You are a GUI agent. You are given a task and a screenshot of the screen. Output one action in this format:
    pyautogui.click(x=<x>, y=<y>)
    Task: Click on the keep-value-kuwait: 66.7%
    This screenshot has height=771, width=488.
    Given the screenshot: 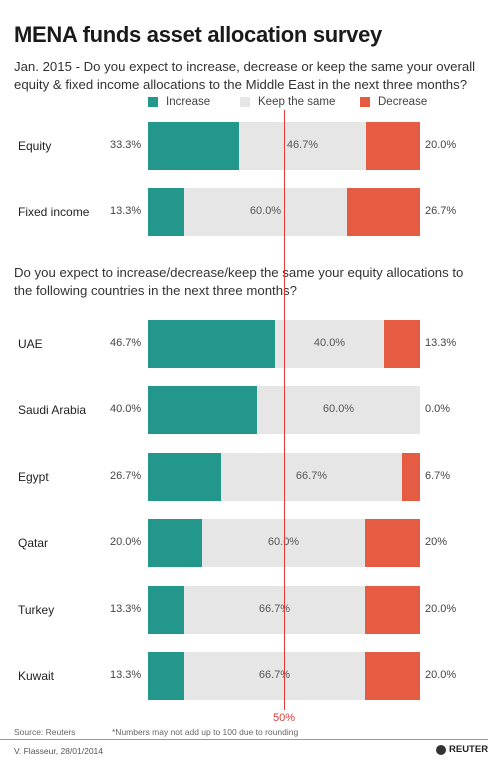 What is the action you would take?
    pyautogui.click(x=274, y=675)
    